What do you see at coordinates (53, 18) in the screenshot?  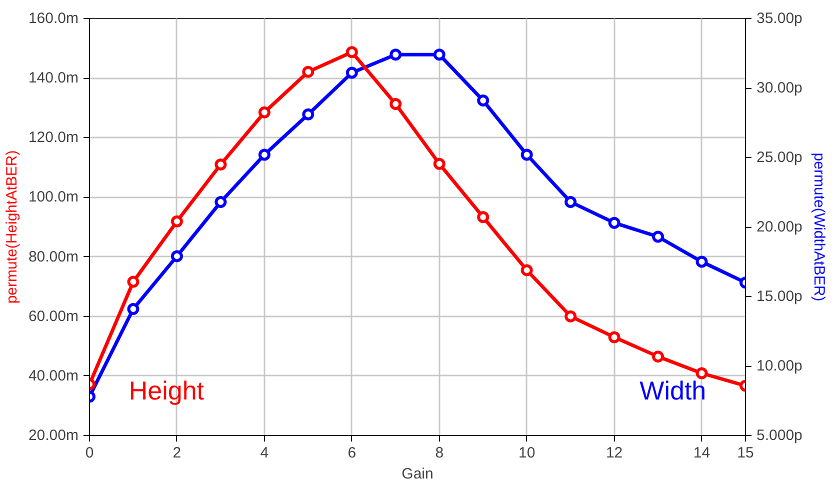 I see `y-tick-label: 160.0m` at bounding box center [53, 18].